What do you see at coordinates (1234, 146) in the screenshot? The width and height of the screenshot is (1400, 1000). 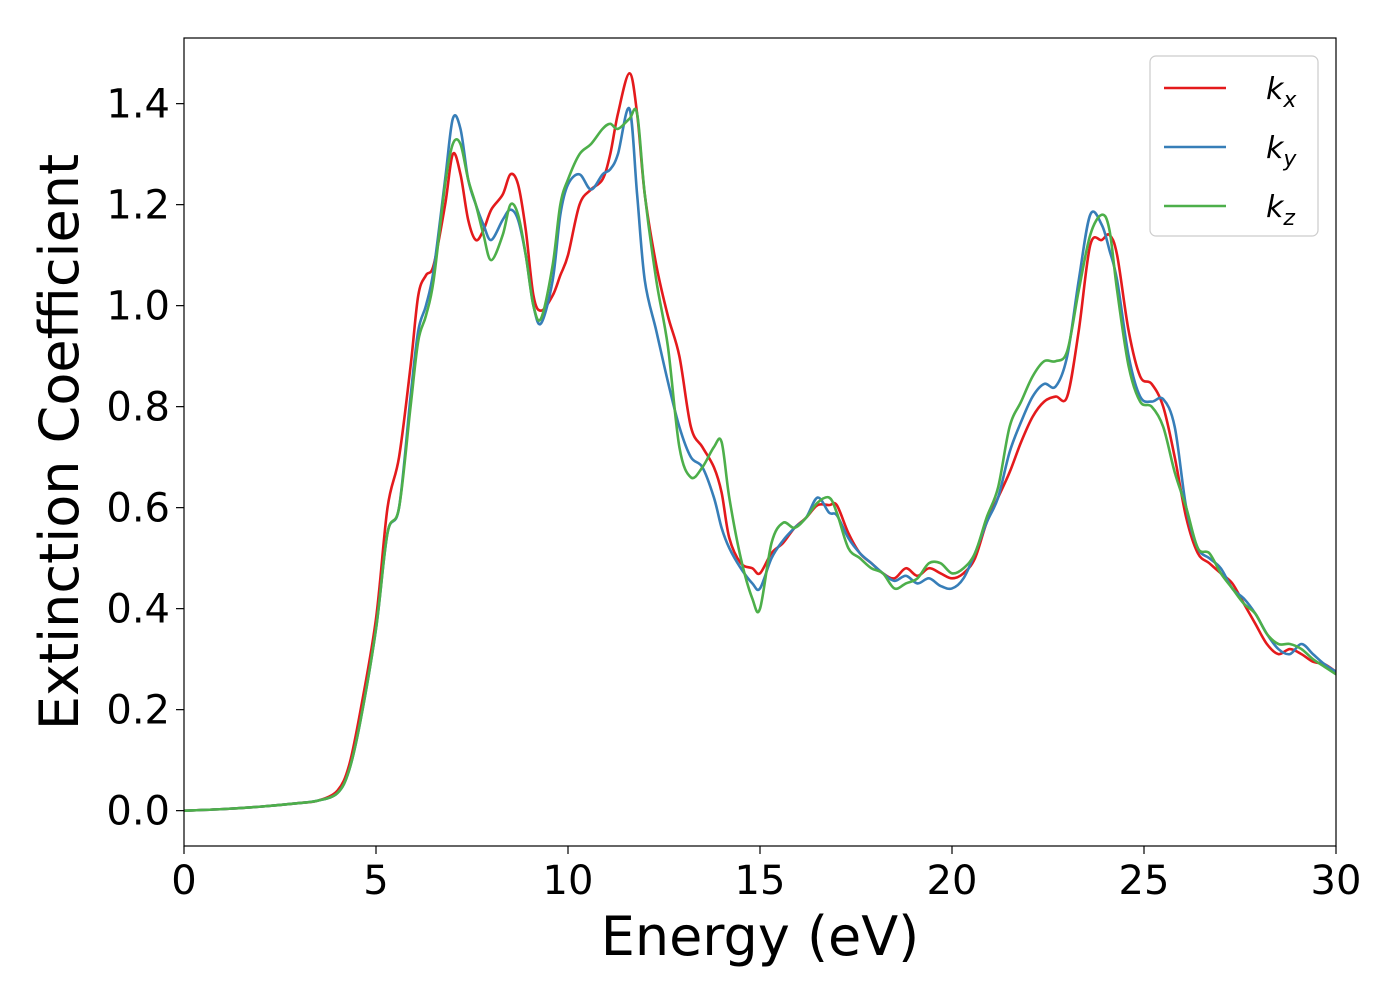 I see `legend-box` at bounding box center [1234, 146].